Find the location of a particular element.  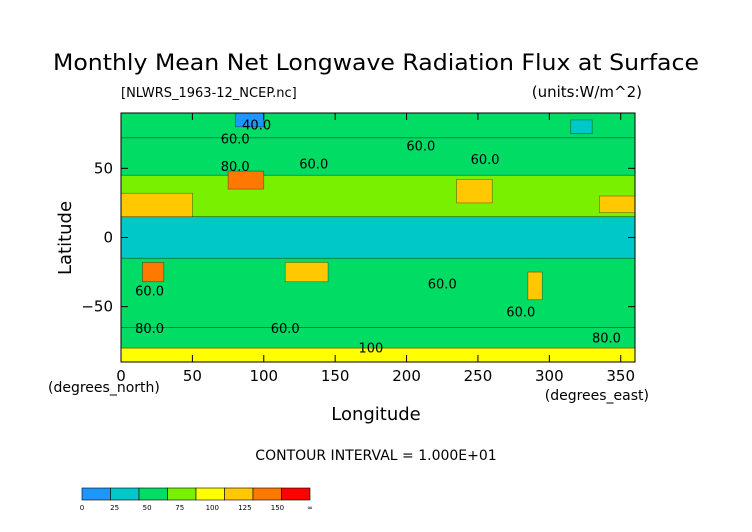

y-unit-label: (degrees_north) is located at coordinates (104, 388).